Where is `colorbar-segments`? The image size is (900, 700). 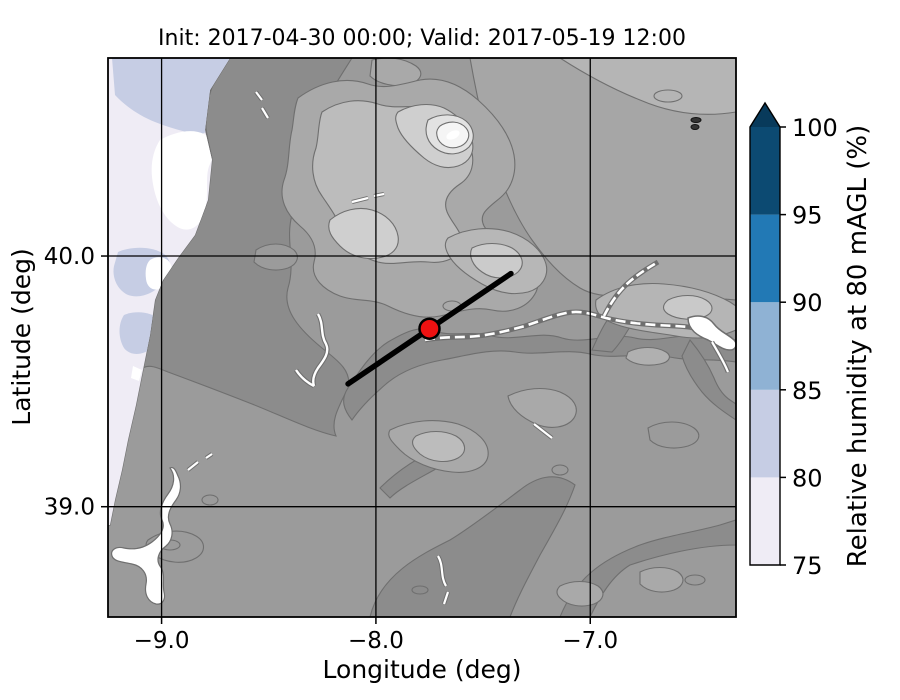 colorbar-segments is located at coordinates (765, 333).